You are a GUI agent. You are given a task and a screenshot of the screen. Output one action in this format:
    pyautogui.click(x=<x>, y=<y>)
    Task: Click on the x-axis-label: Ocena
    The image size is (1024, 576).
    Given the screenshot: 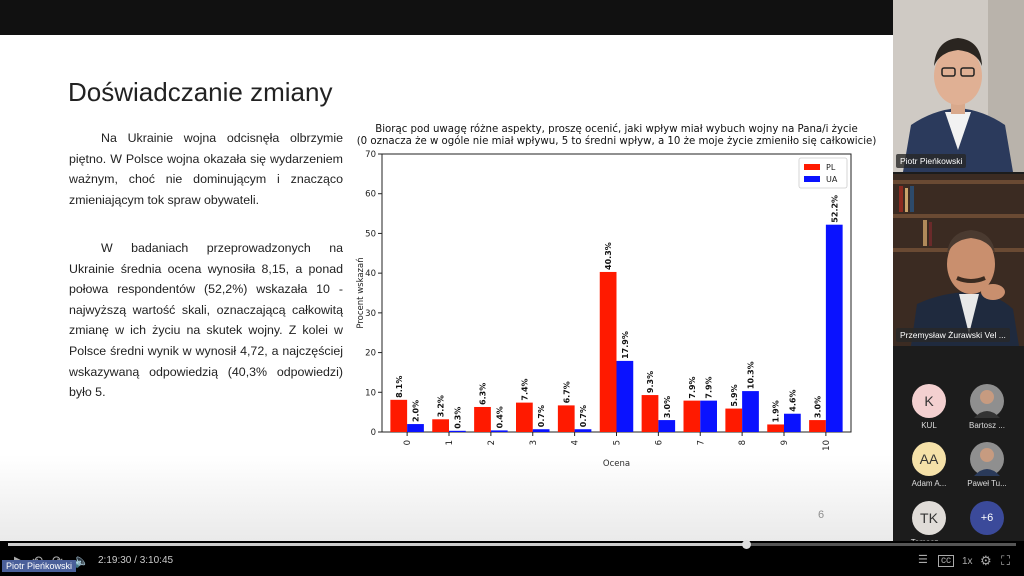 What is the action you would take?
    pyautogui.click(x=616, y=464)
    